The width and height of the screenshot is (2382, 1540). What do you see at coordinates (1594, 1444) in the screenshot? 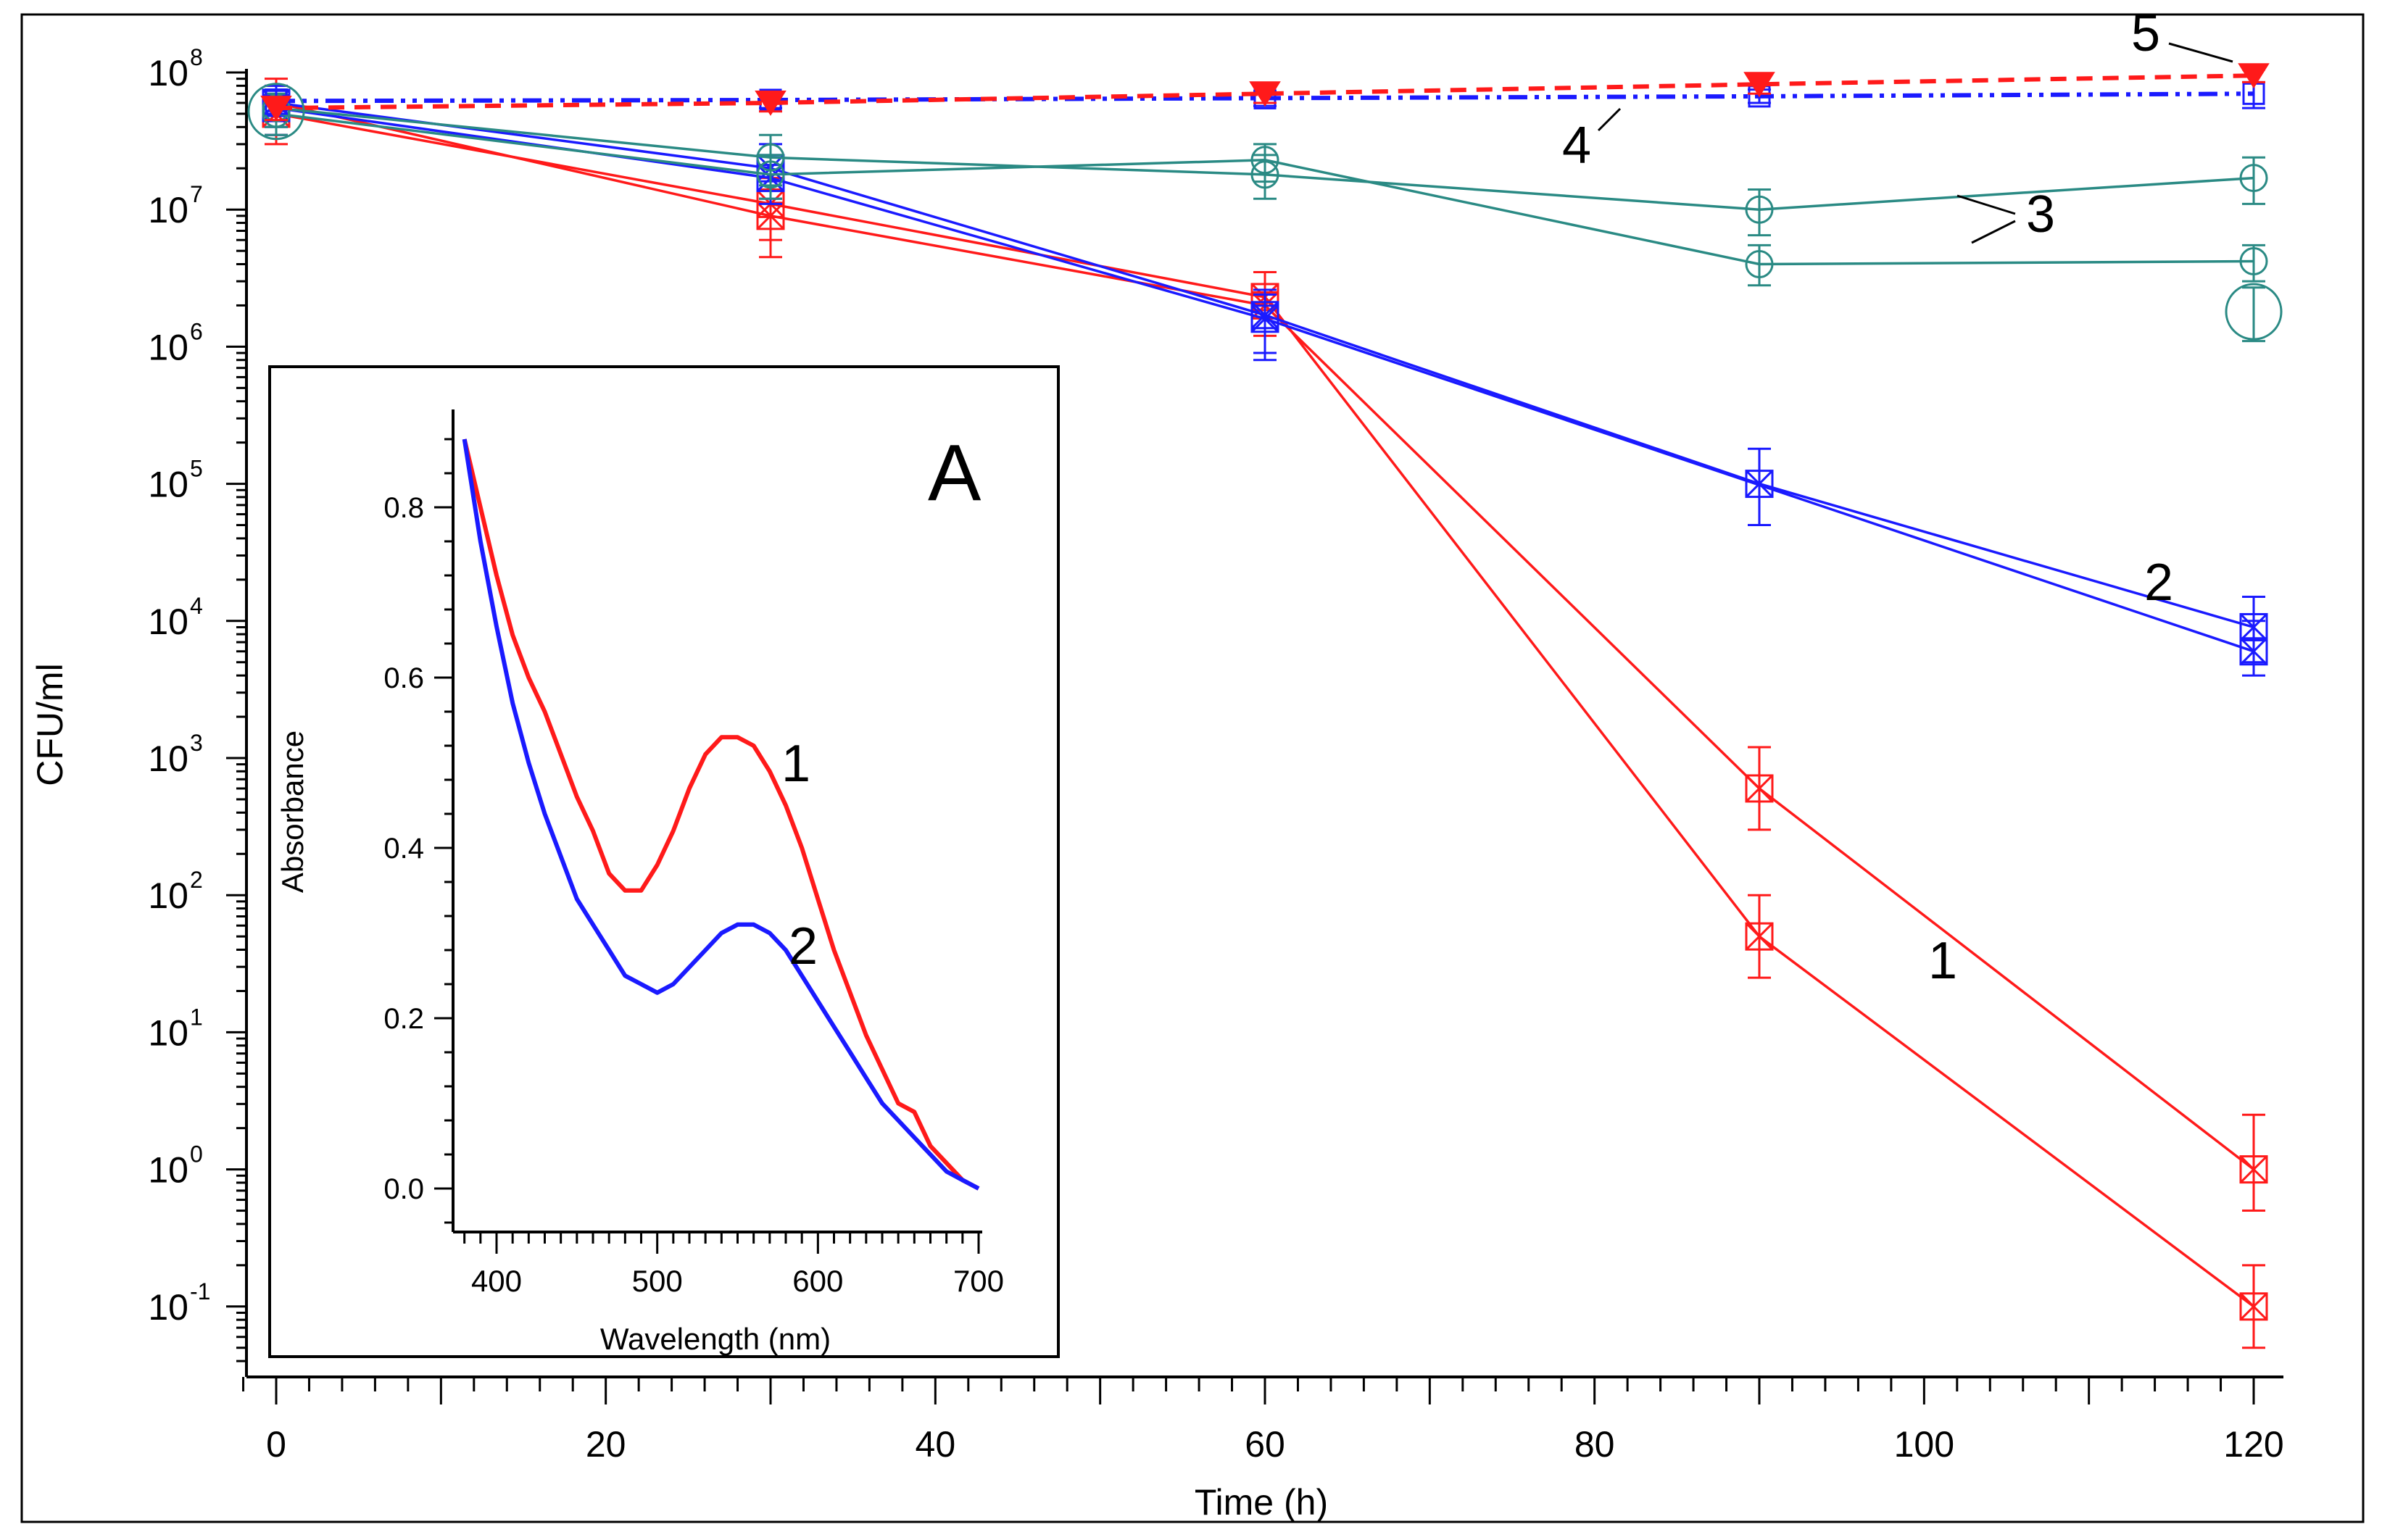
I see `main-x-tick-label: 80` at bounding box center [1594, 1444].